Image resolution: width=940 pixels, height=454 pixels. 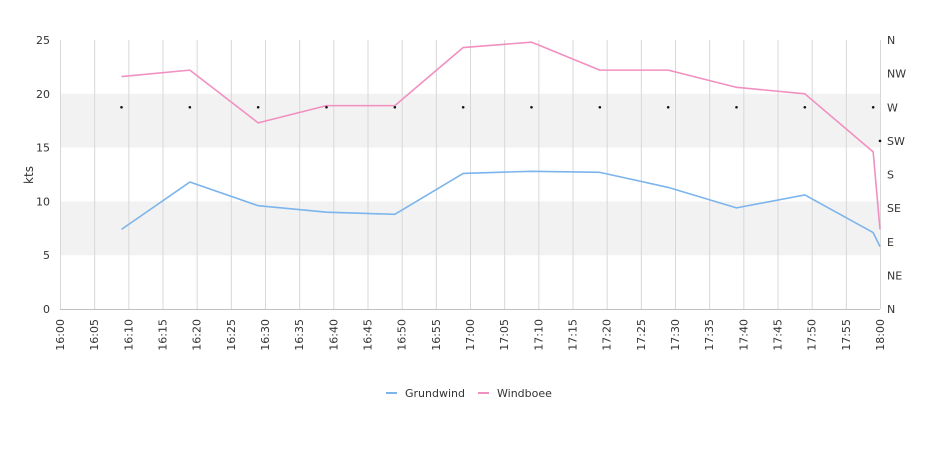 I want to click on direction-tick-label: W, so click(x=892, y=107).